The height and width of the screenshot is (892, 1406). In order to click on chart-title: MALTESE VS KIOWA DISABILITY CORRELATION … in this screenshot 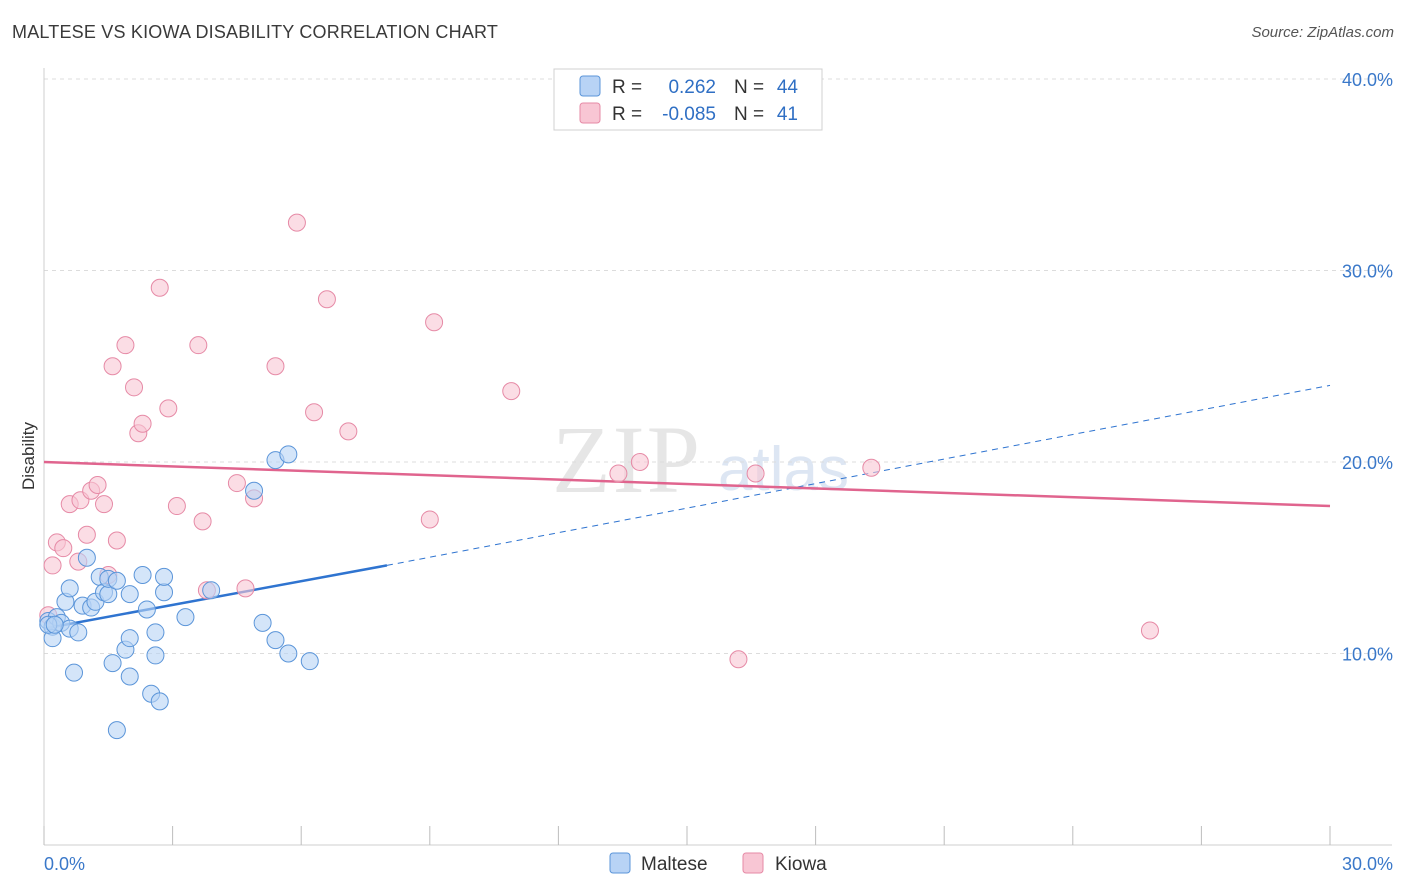, I will do `click(255, 32)`.